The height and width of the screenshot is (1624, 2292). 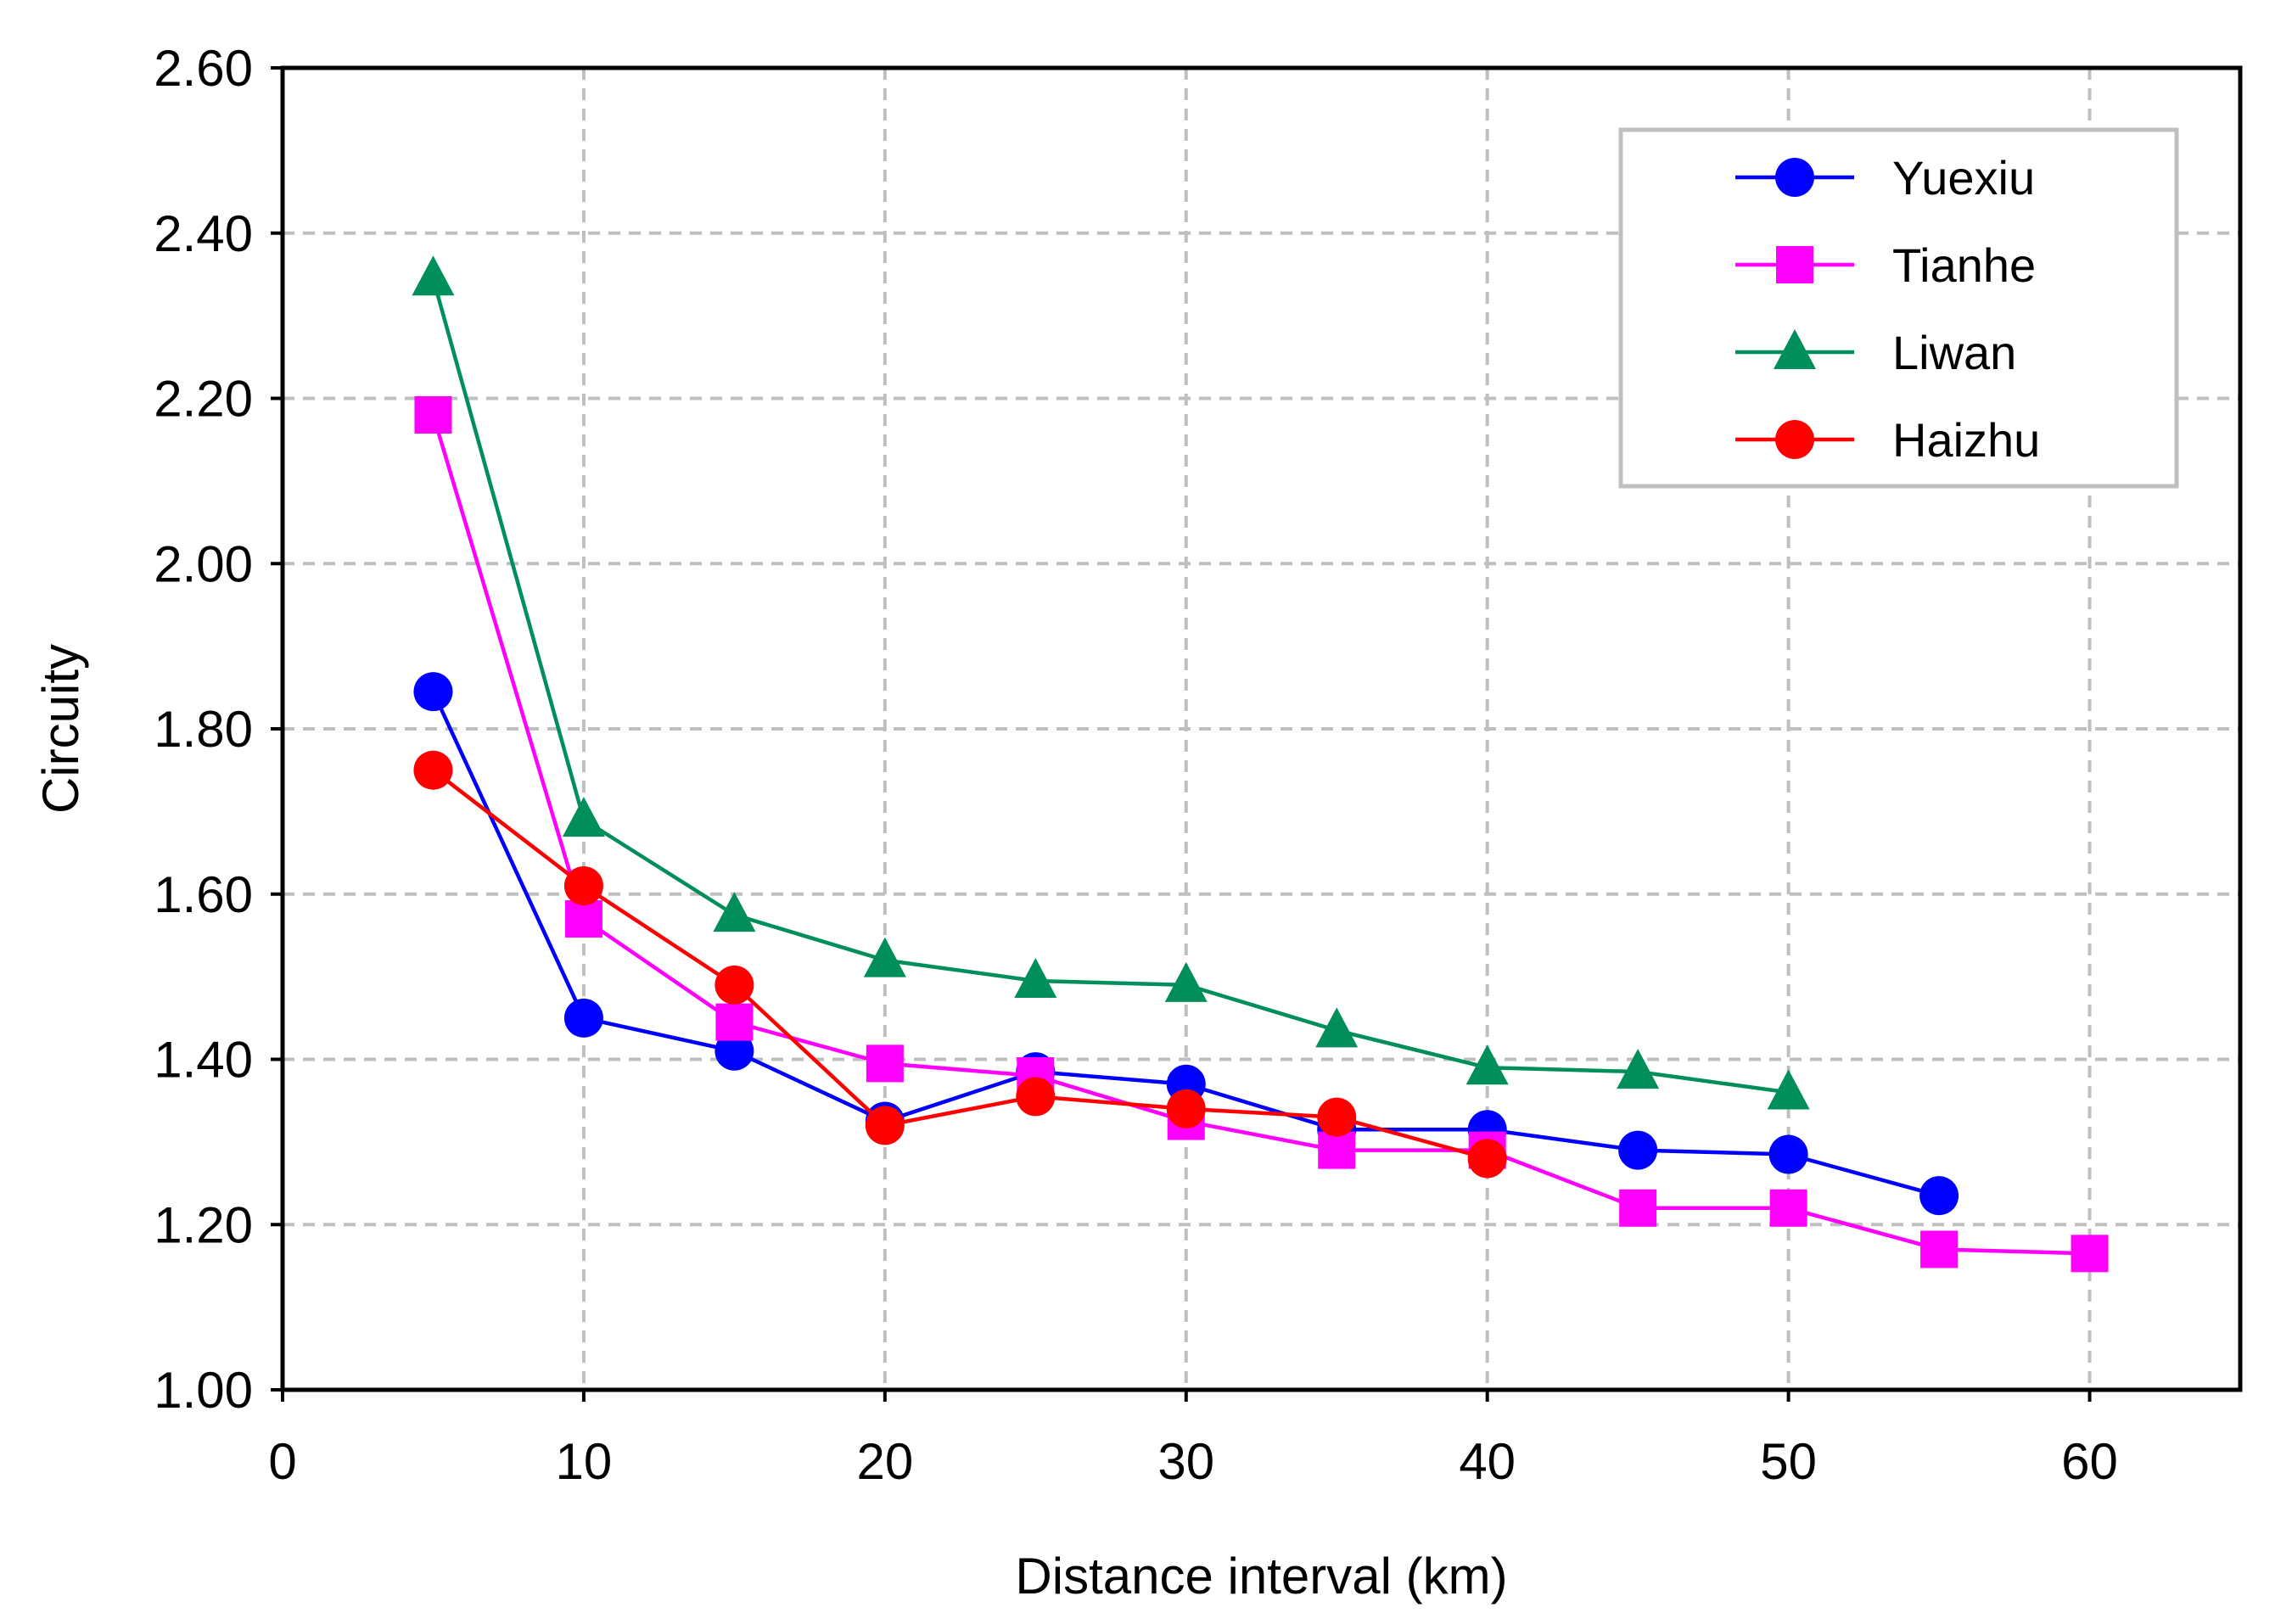 What do you see at coordinates (1954, 352) in the screenshot?
I see `legend-label: Liwan` at bounding box center [1954, 352].